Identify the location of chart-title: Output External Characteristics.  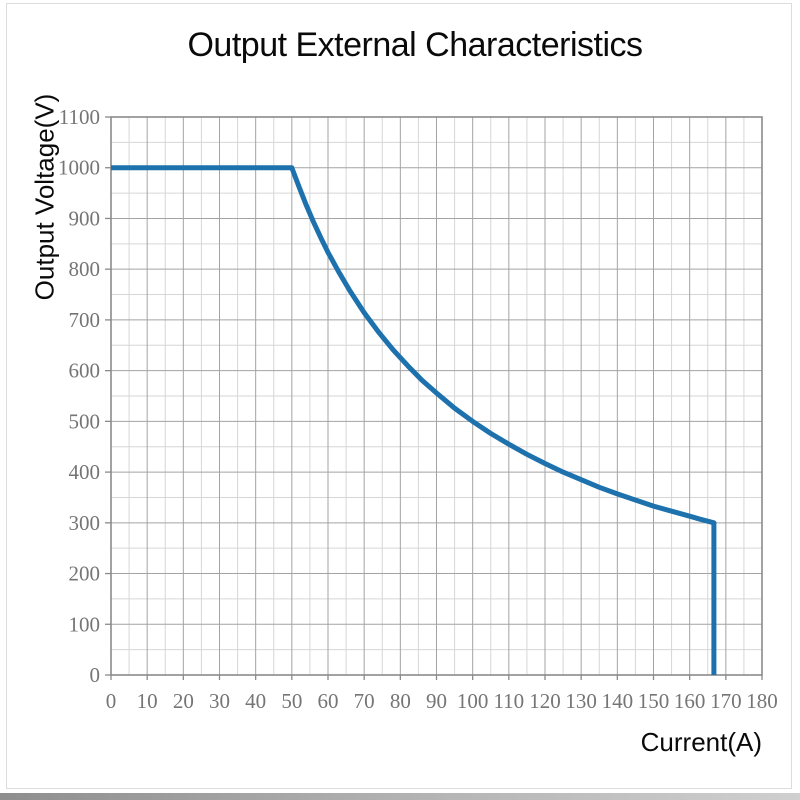
(415, 45).